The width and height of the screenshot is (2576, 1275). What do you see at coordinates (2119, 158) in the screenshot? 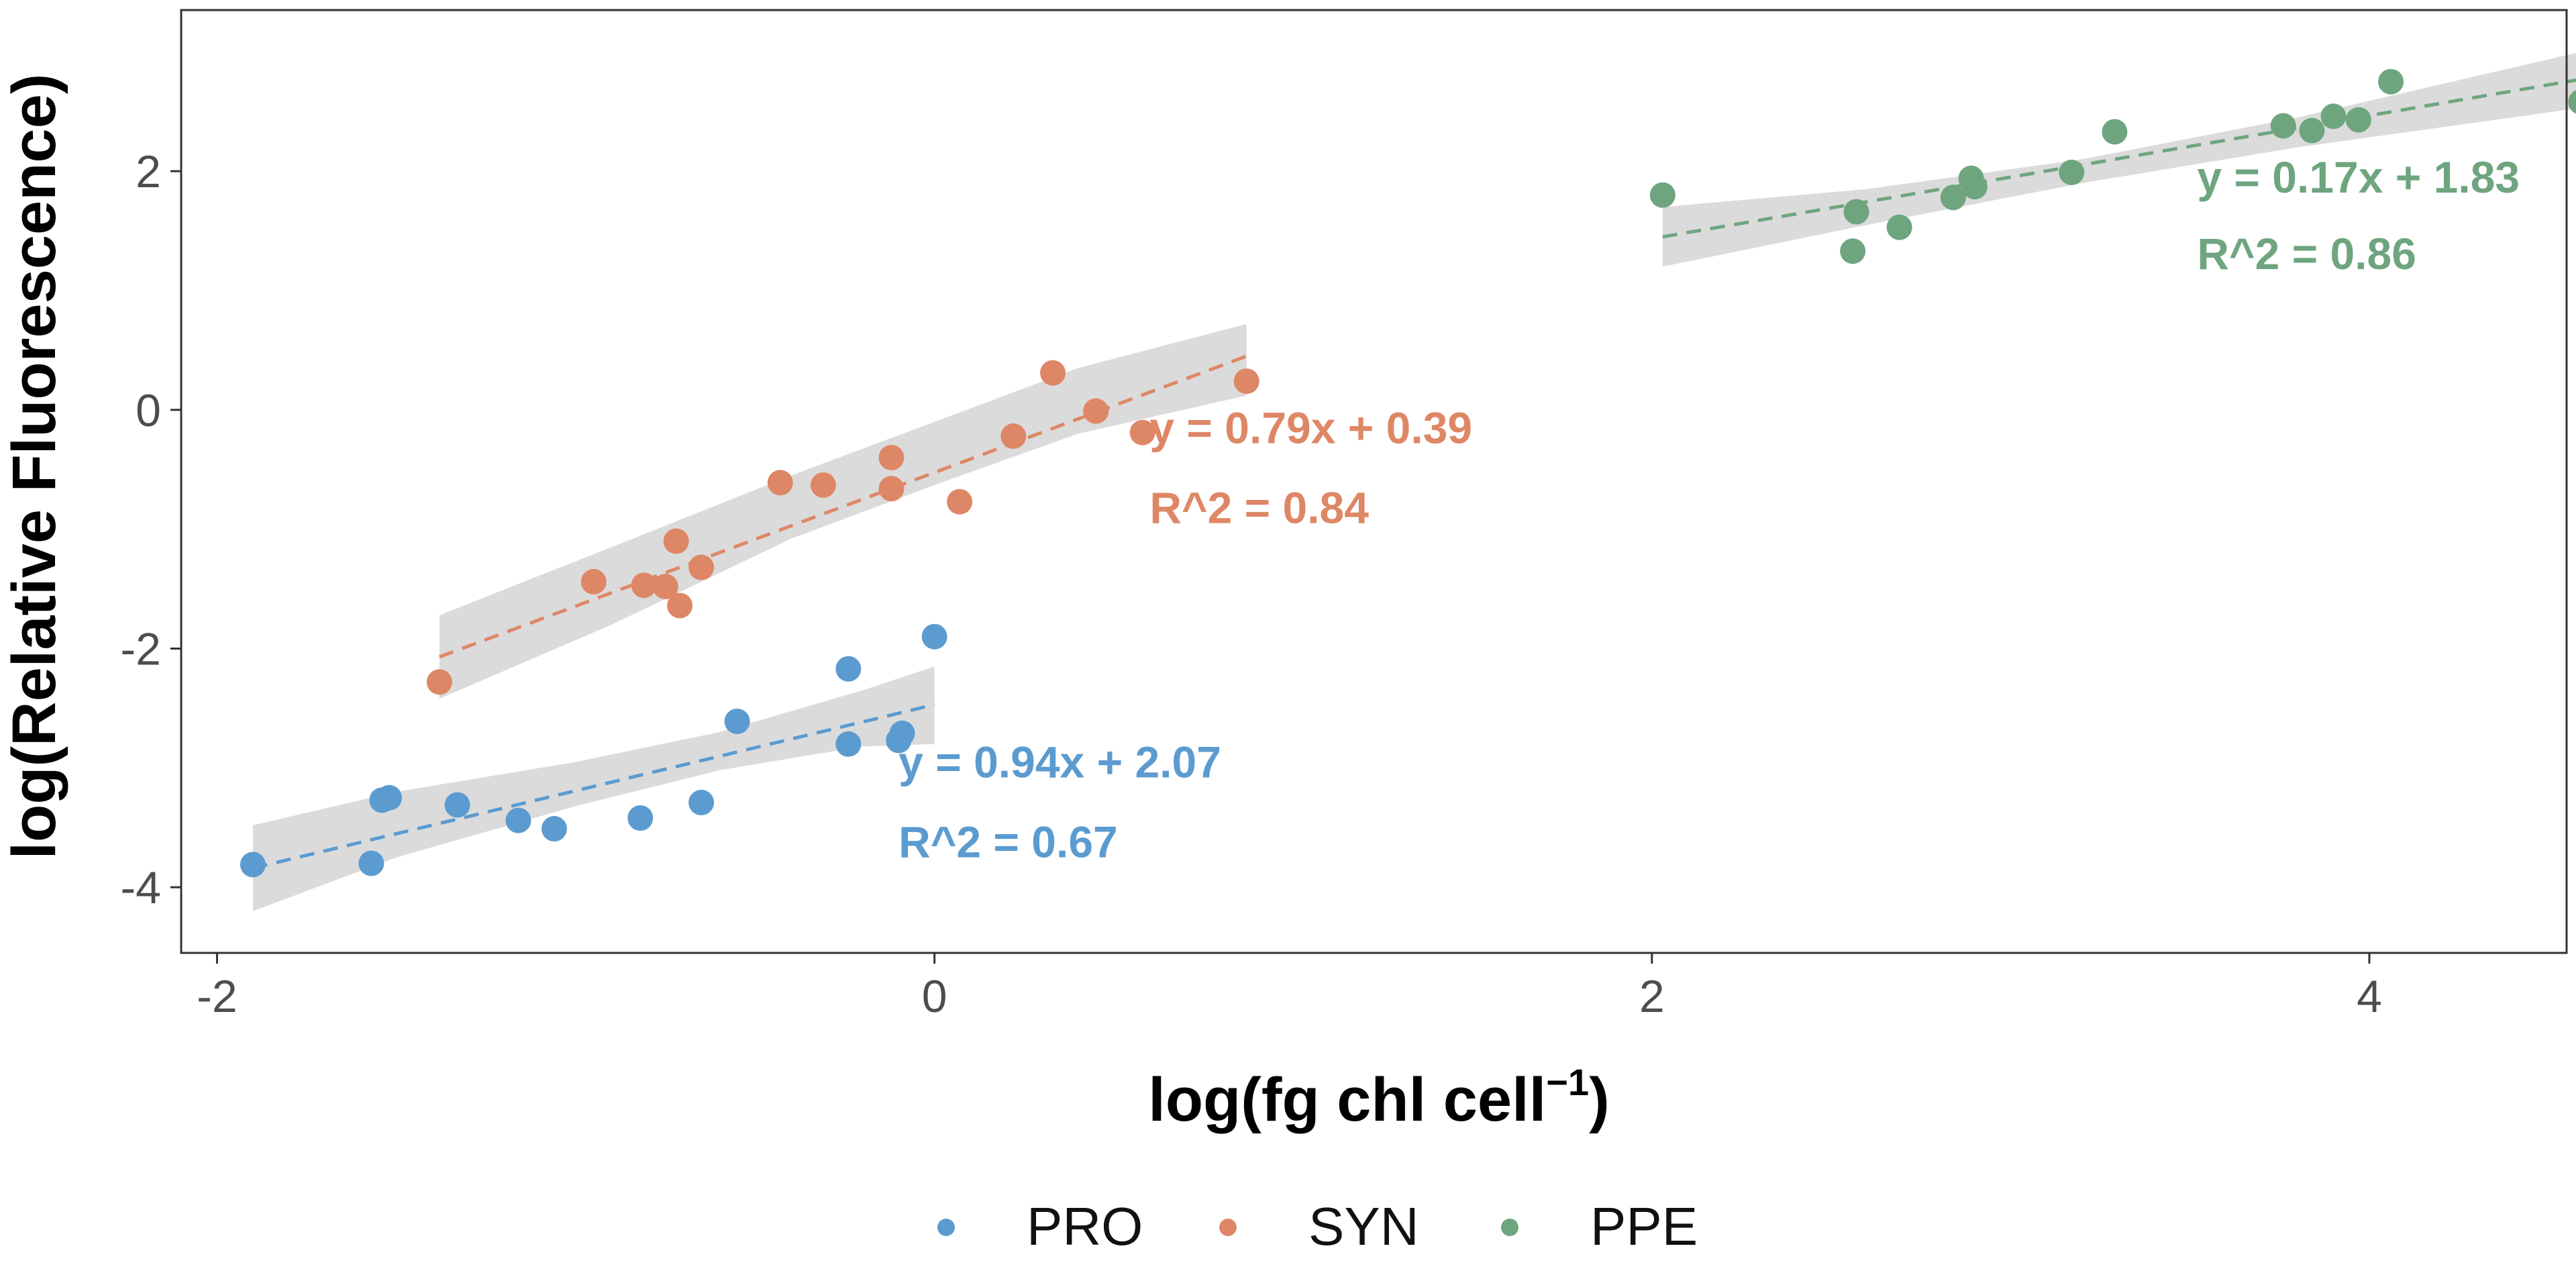
I see `ppe-regression-line` at bounding box center [2119, 158].